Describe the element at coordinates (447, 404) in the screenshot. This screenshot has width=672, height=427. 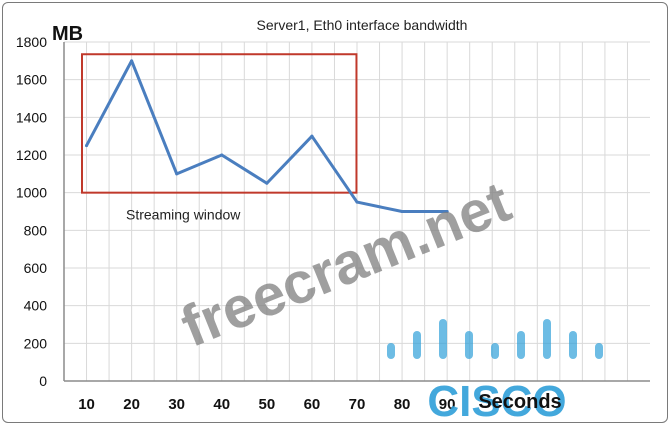
I see `x-tick-label: 90` at that location.